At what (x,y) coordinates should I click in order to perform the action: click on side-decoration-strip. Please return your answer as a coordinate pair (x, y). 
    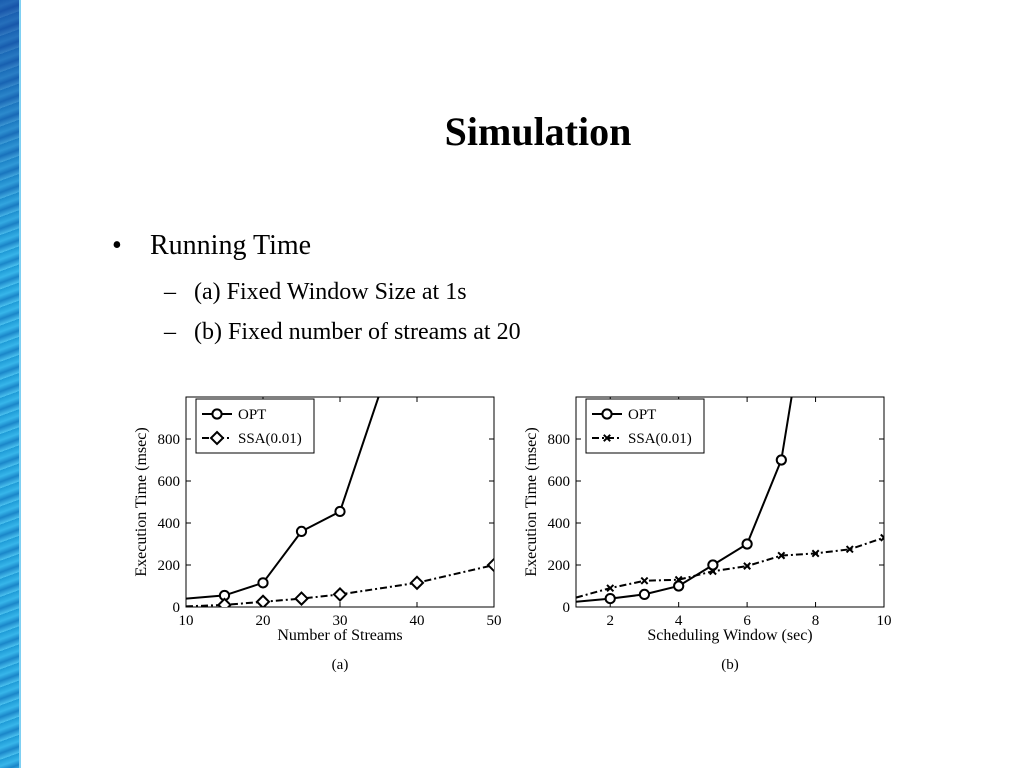
    Looking at the image, I should click on (10, 384).